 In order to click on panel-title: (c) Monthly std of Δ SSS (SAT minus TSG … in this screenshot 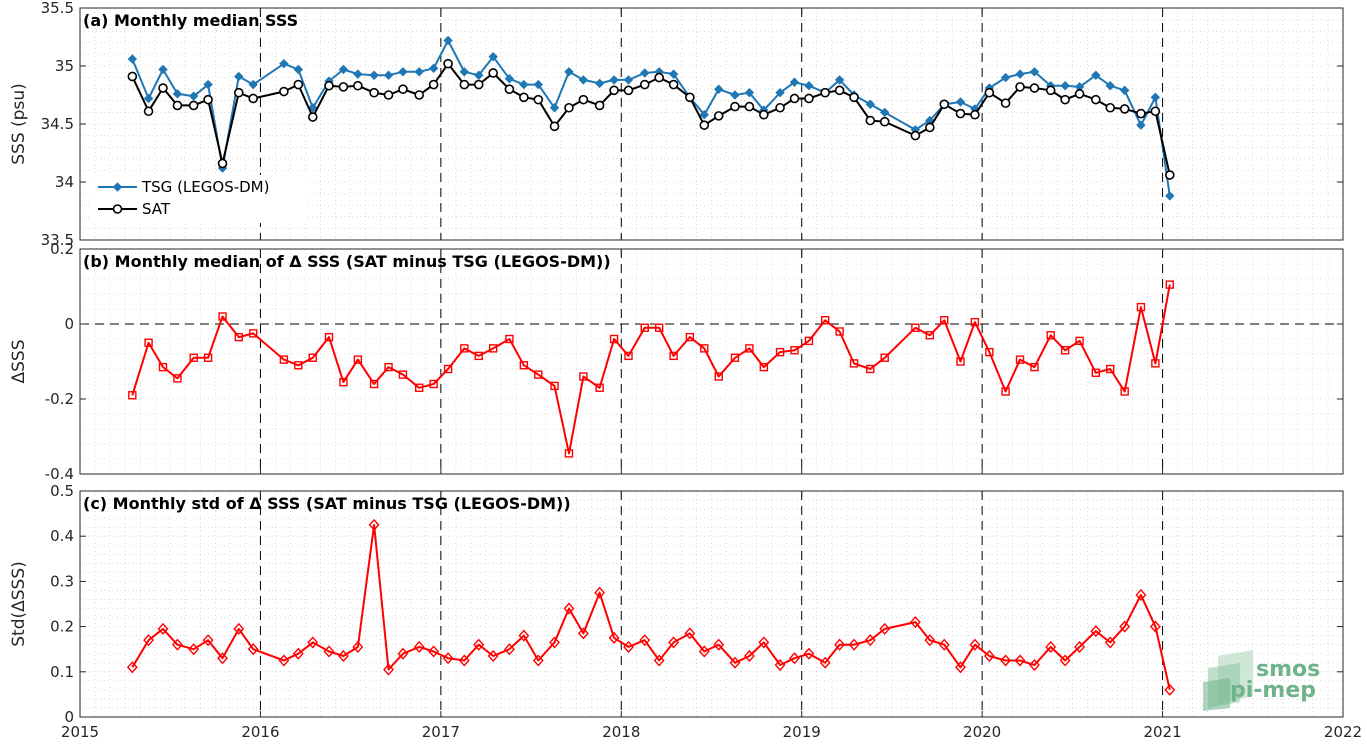, I will do `click(327, 503)`.